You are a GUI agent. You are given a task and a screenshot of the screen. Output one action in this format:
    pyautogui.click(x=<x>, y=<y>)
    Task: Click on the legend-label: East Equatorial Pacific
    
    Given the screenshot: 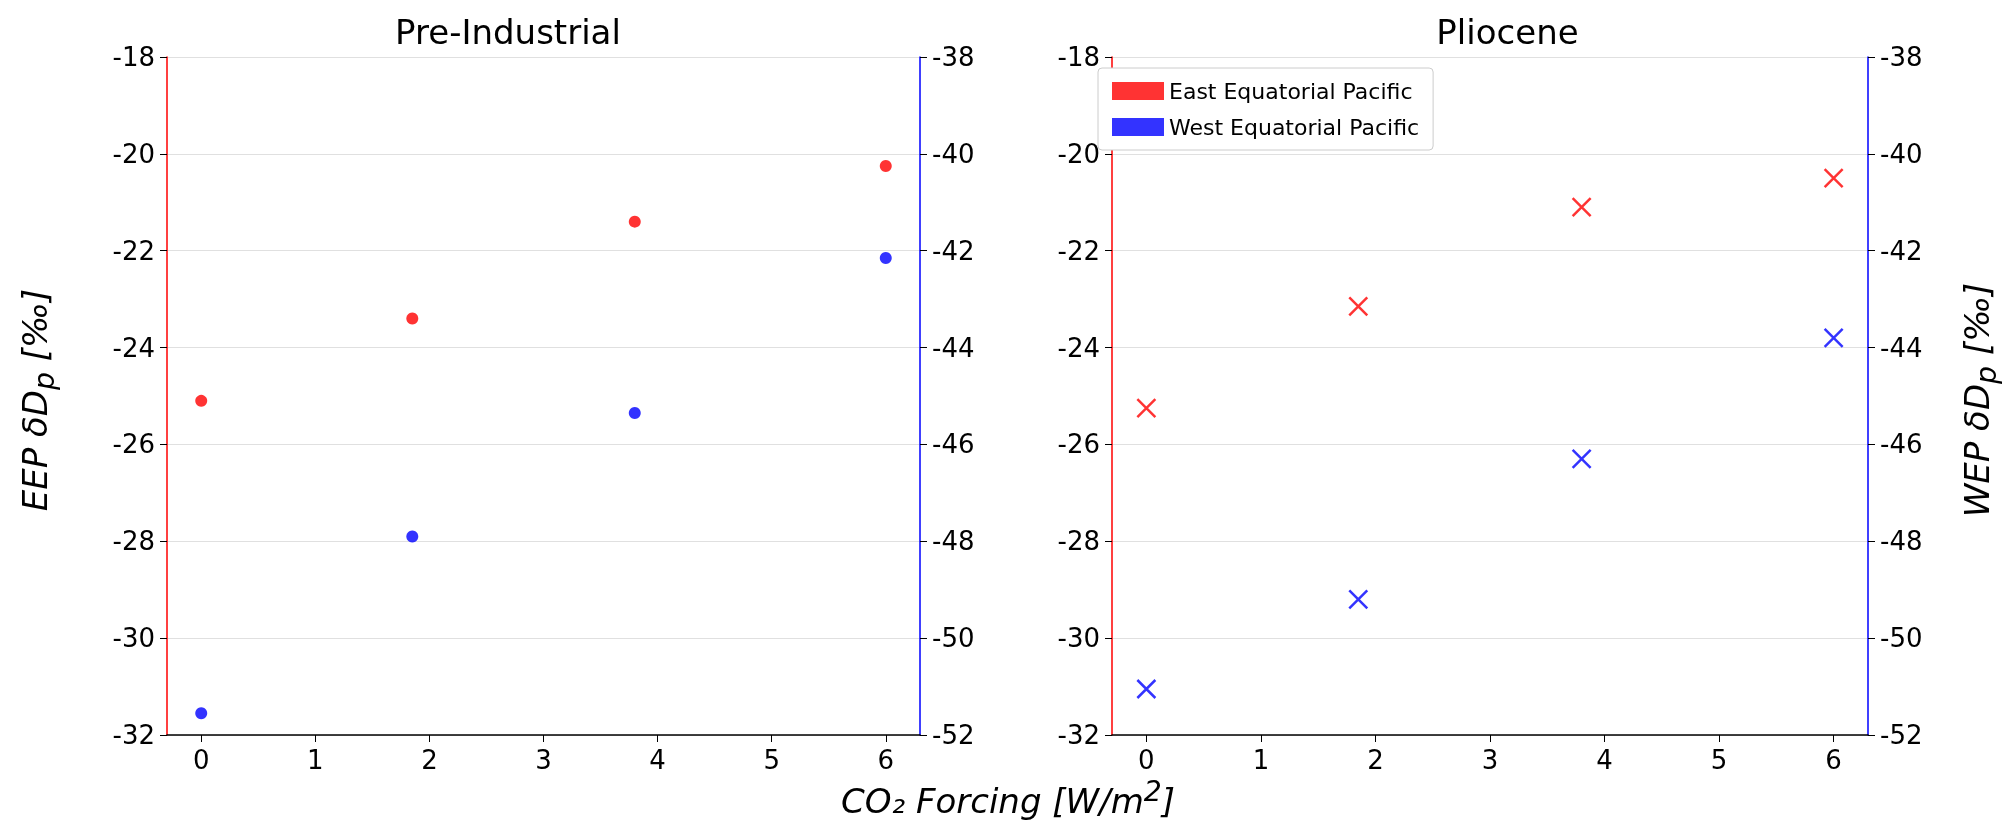 What is the action you would take?
    pyautogui.click(x=1291, y=91)
    